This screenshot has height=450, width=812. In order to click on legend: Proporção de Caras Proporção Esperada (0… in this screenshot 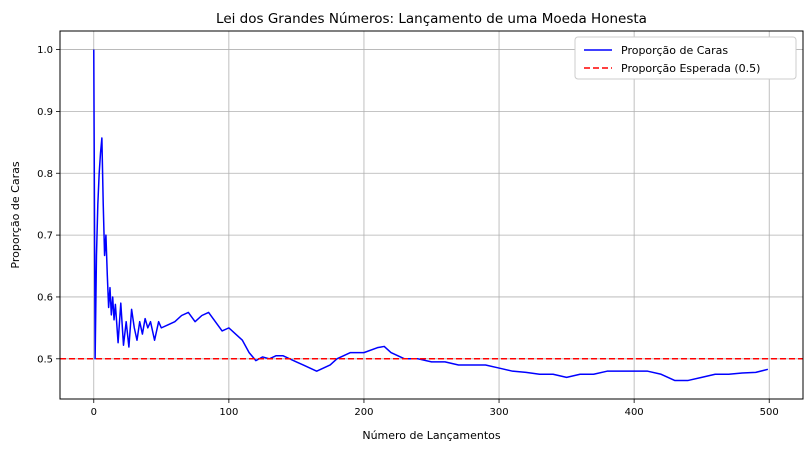, I will do `click(685, 58)`.